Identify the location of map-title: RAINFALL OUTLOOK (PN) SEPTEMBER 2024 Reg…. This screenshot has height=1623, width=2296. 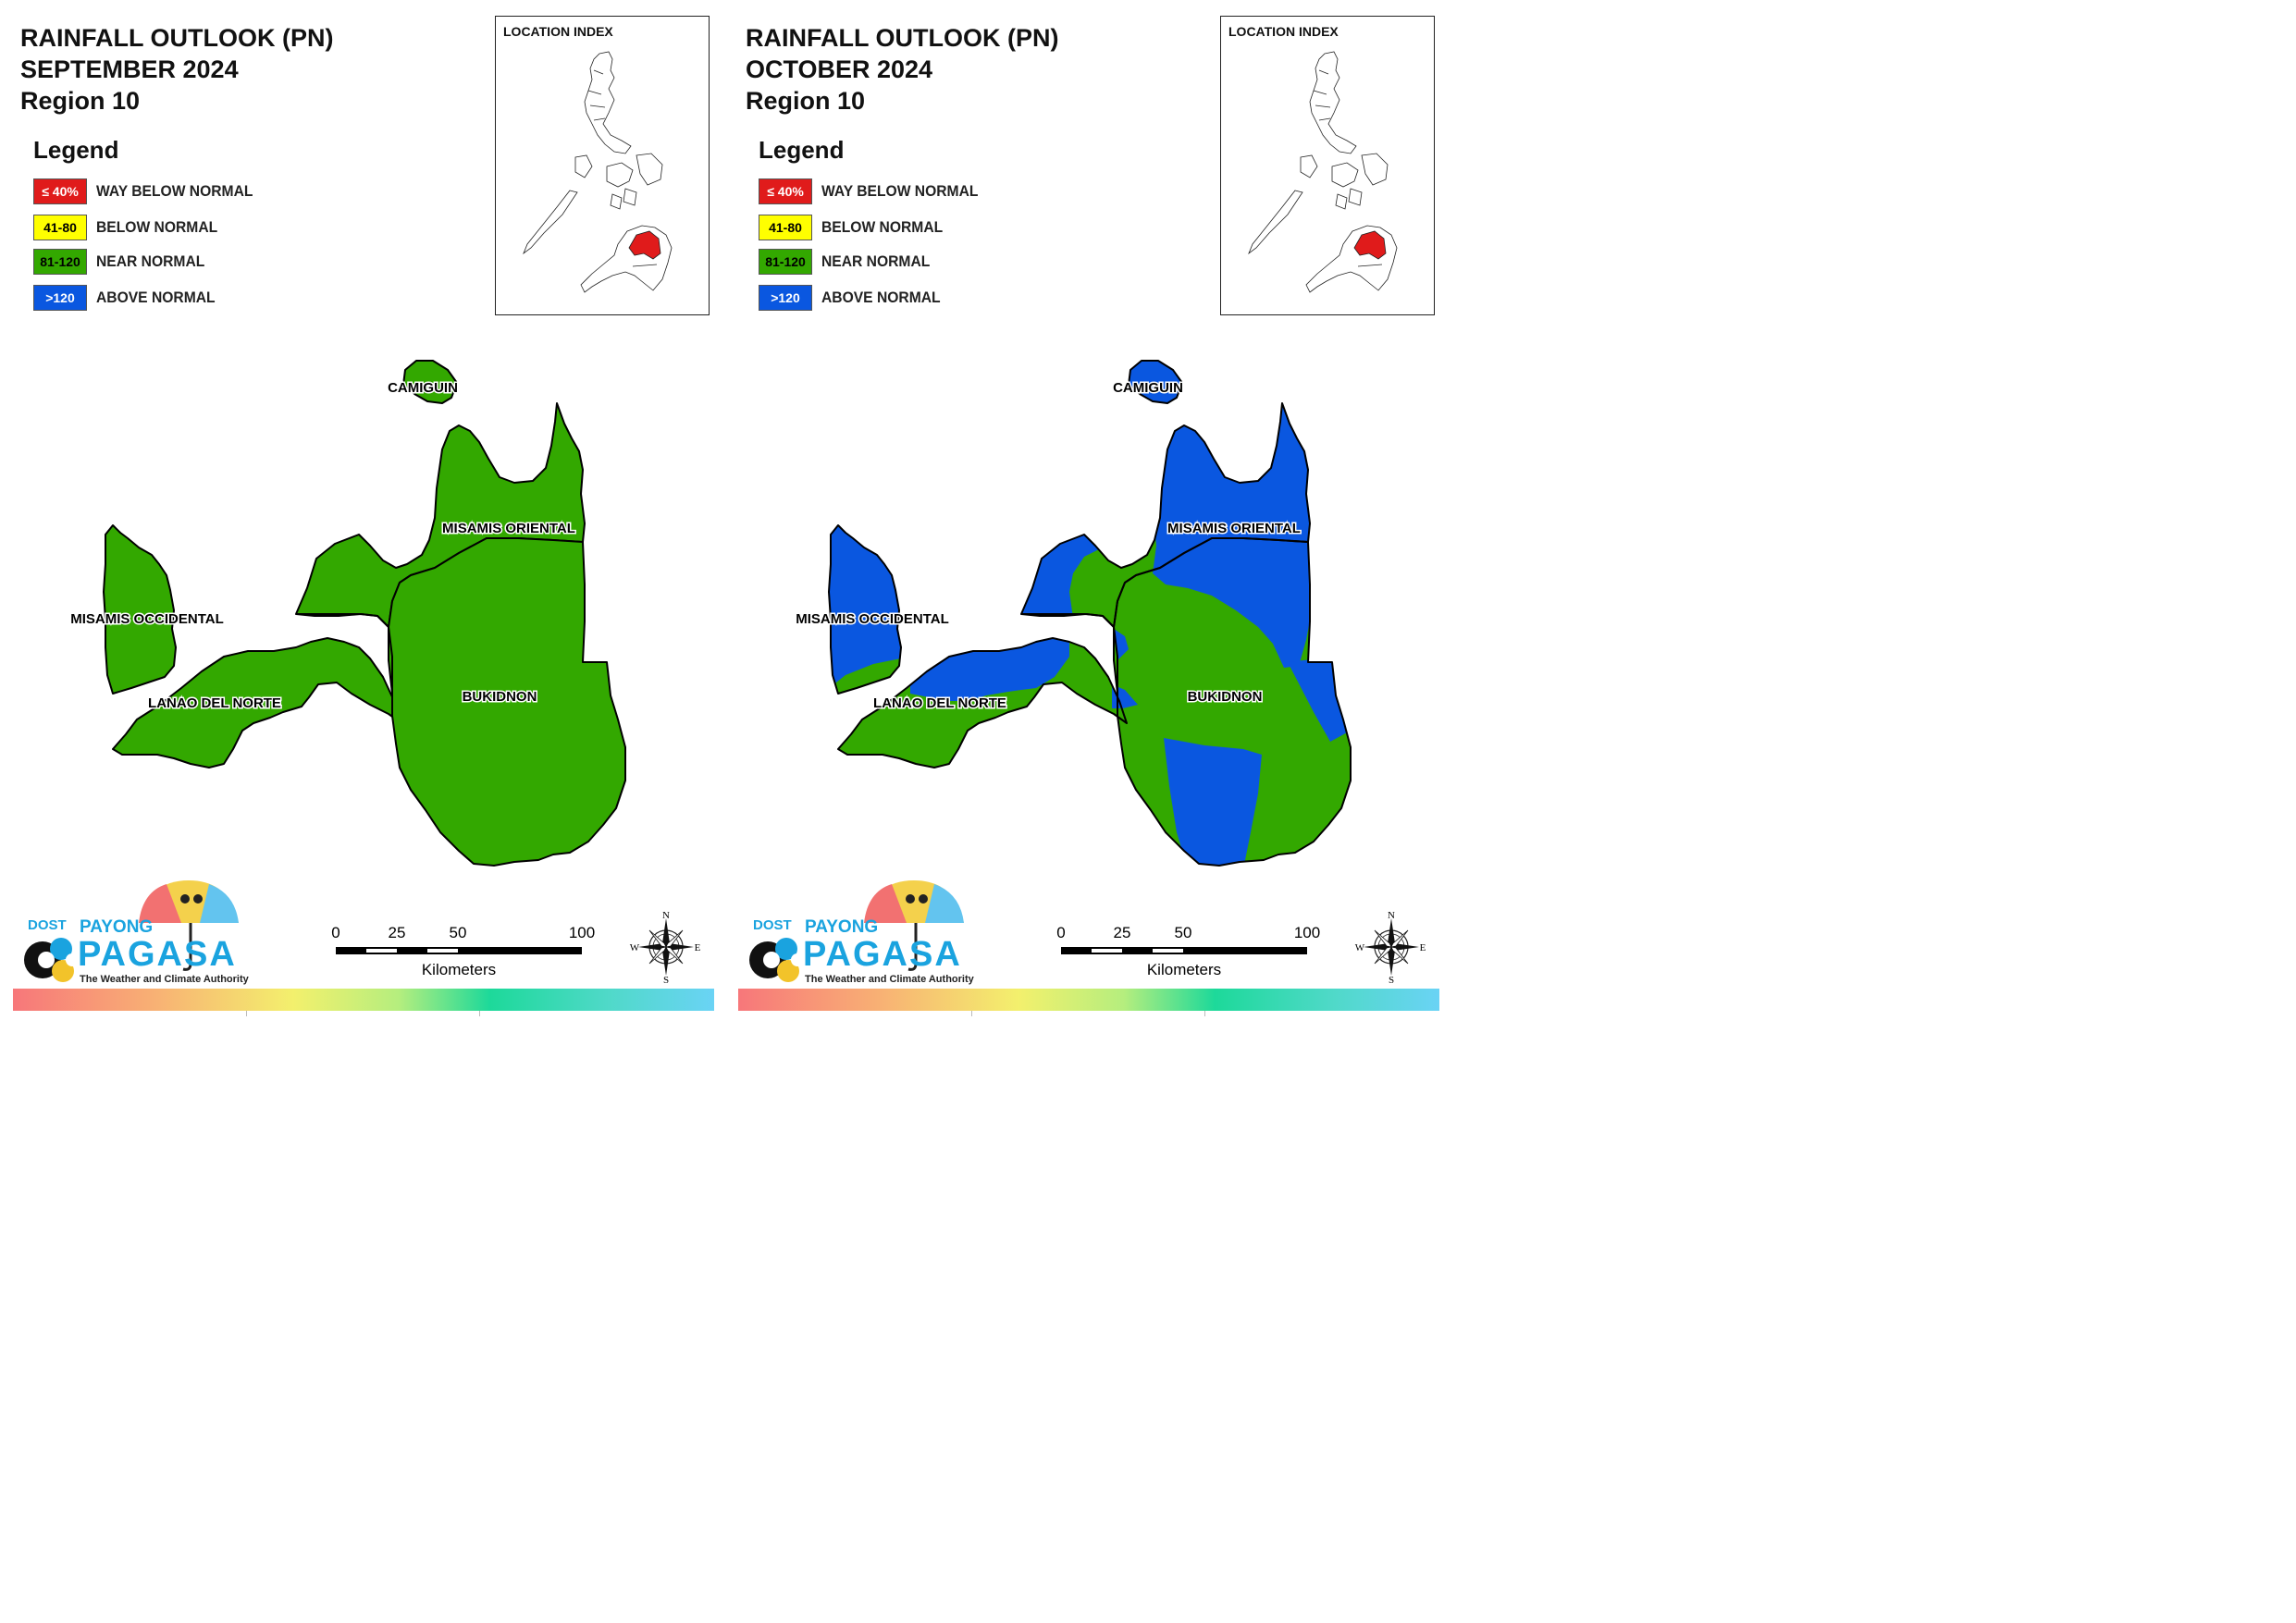
(177, 69).